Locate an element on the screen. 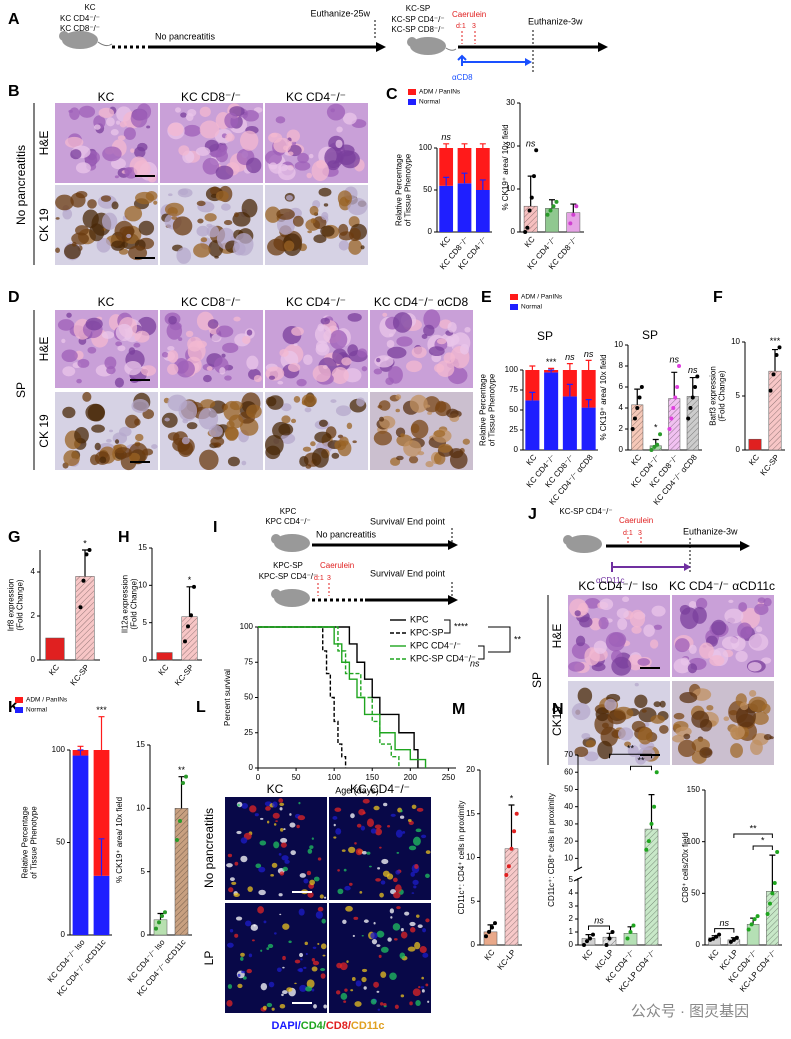  column-label: KC CD4⁻/⁻ αCD8 is located at coordinates (421, 302).